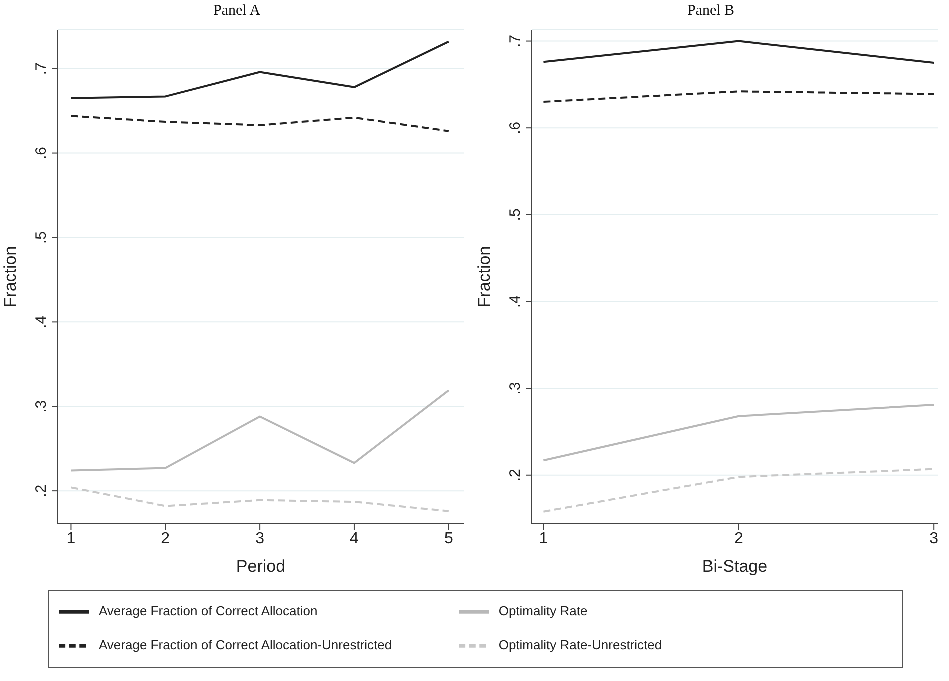 The height and width of the screenshot is (681, 949). What do you see at coordinates (735, 566) in the screenshot?
I see `x-axis-title: Bi-Stage` at bounding box center [735, 566].